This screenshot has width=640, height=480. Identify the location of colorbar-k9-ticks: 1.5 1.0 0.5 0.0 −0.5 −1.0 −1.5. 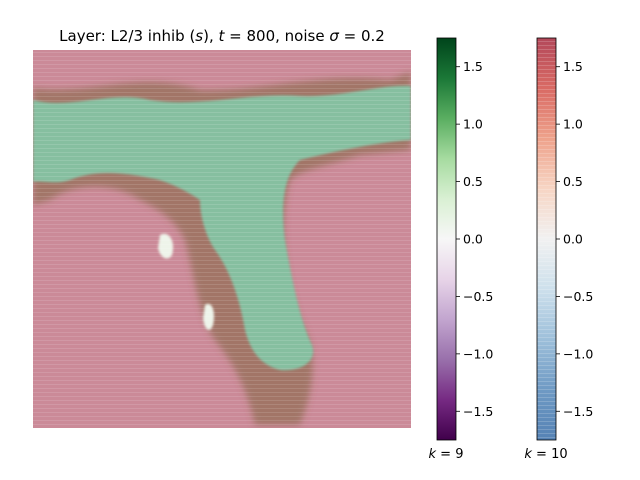
(474, 239).